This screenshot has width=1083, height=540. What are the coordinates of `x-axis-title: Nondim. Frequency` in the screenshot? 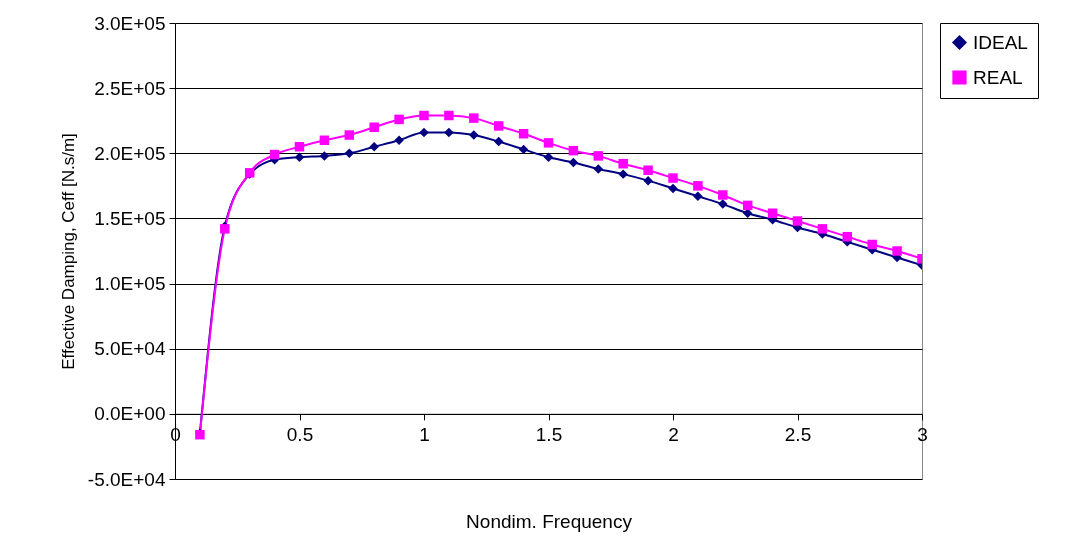 It's located at (549, 522).